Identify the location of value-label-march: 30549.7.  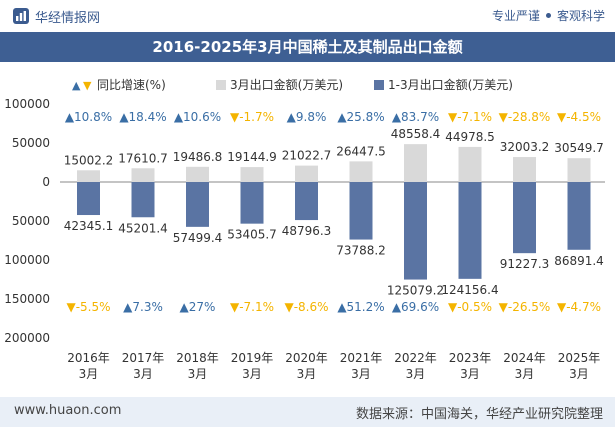
(579, 148).